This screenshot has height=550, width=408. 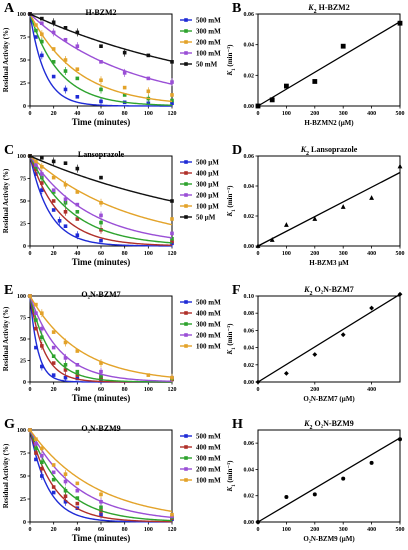 What do you see at coordinates (23, 477) in the screenshot?
I see `y-tick-label: 50` at bounding box center [23, 477].